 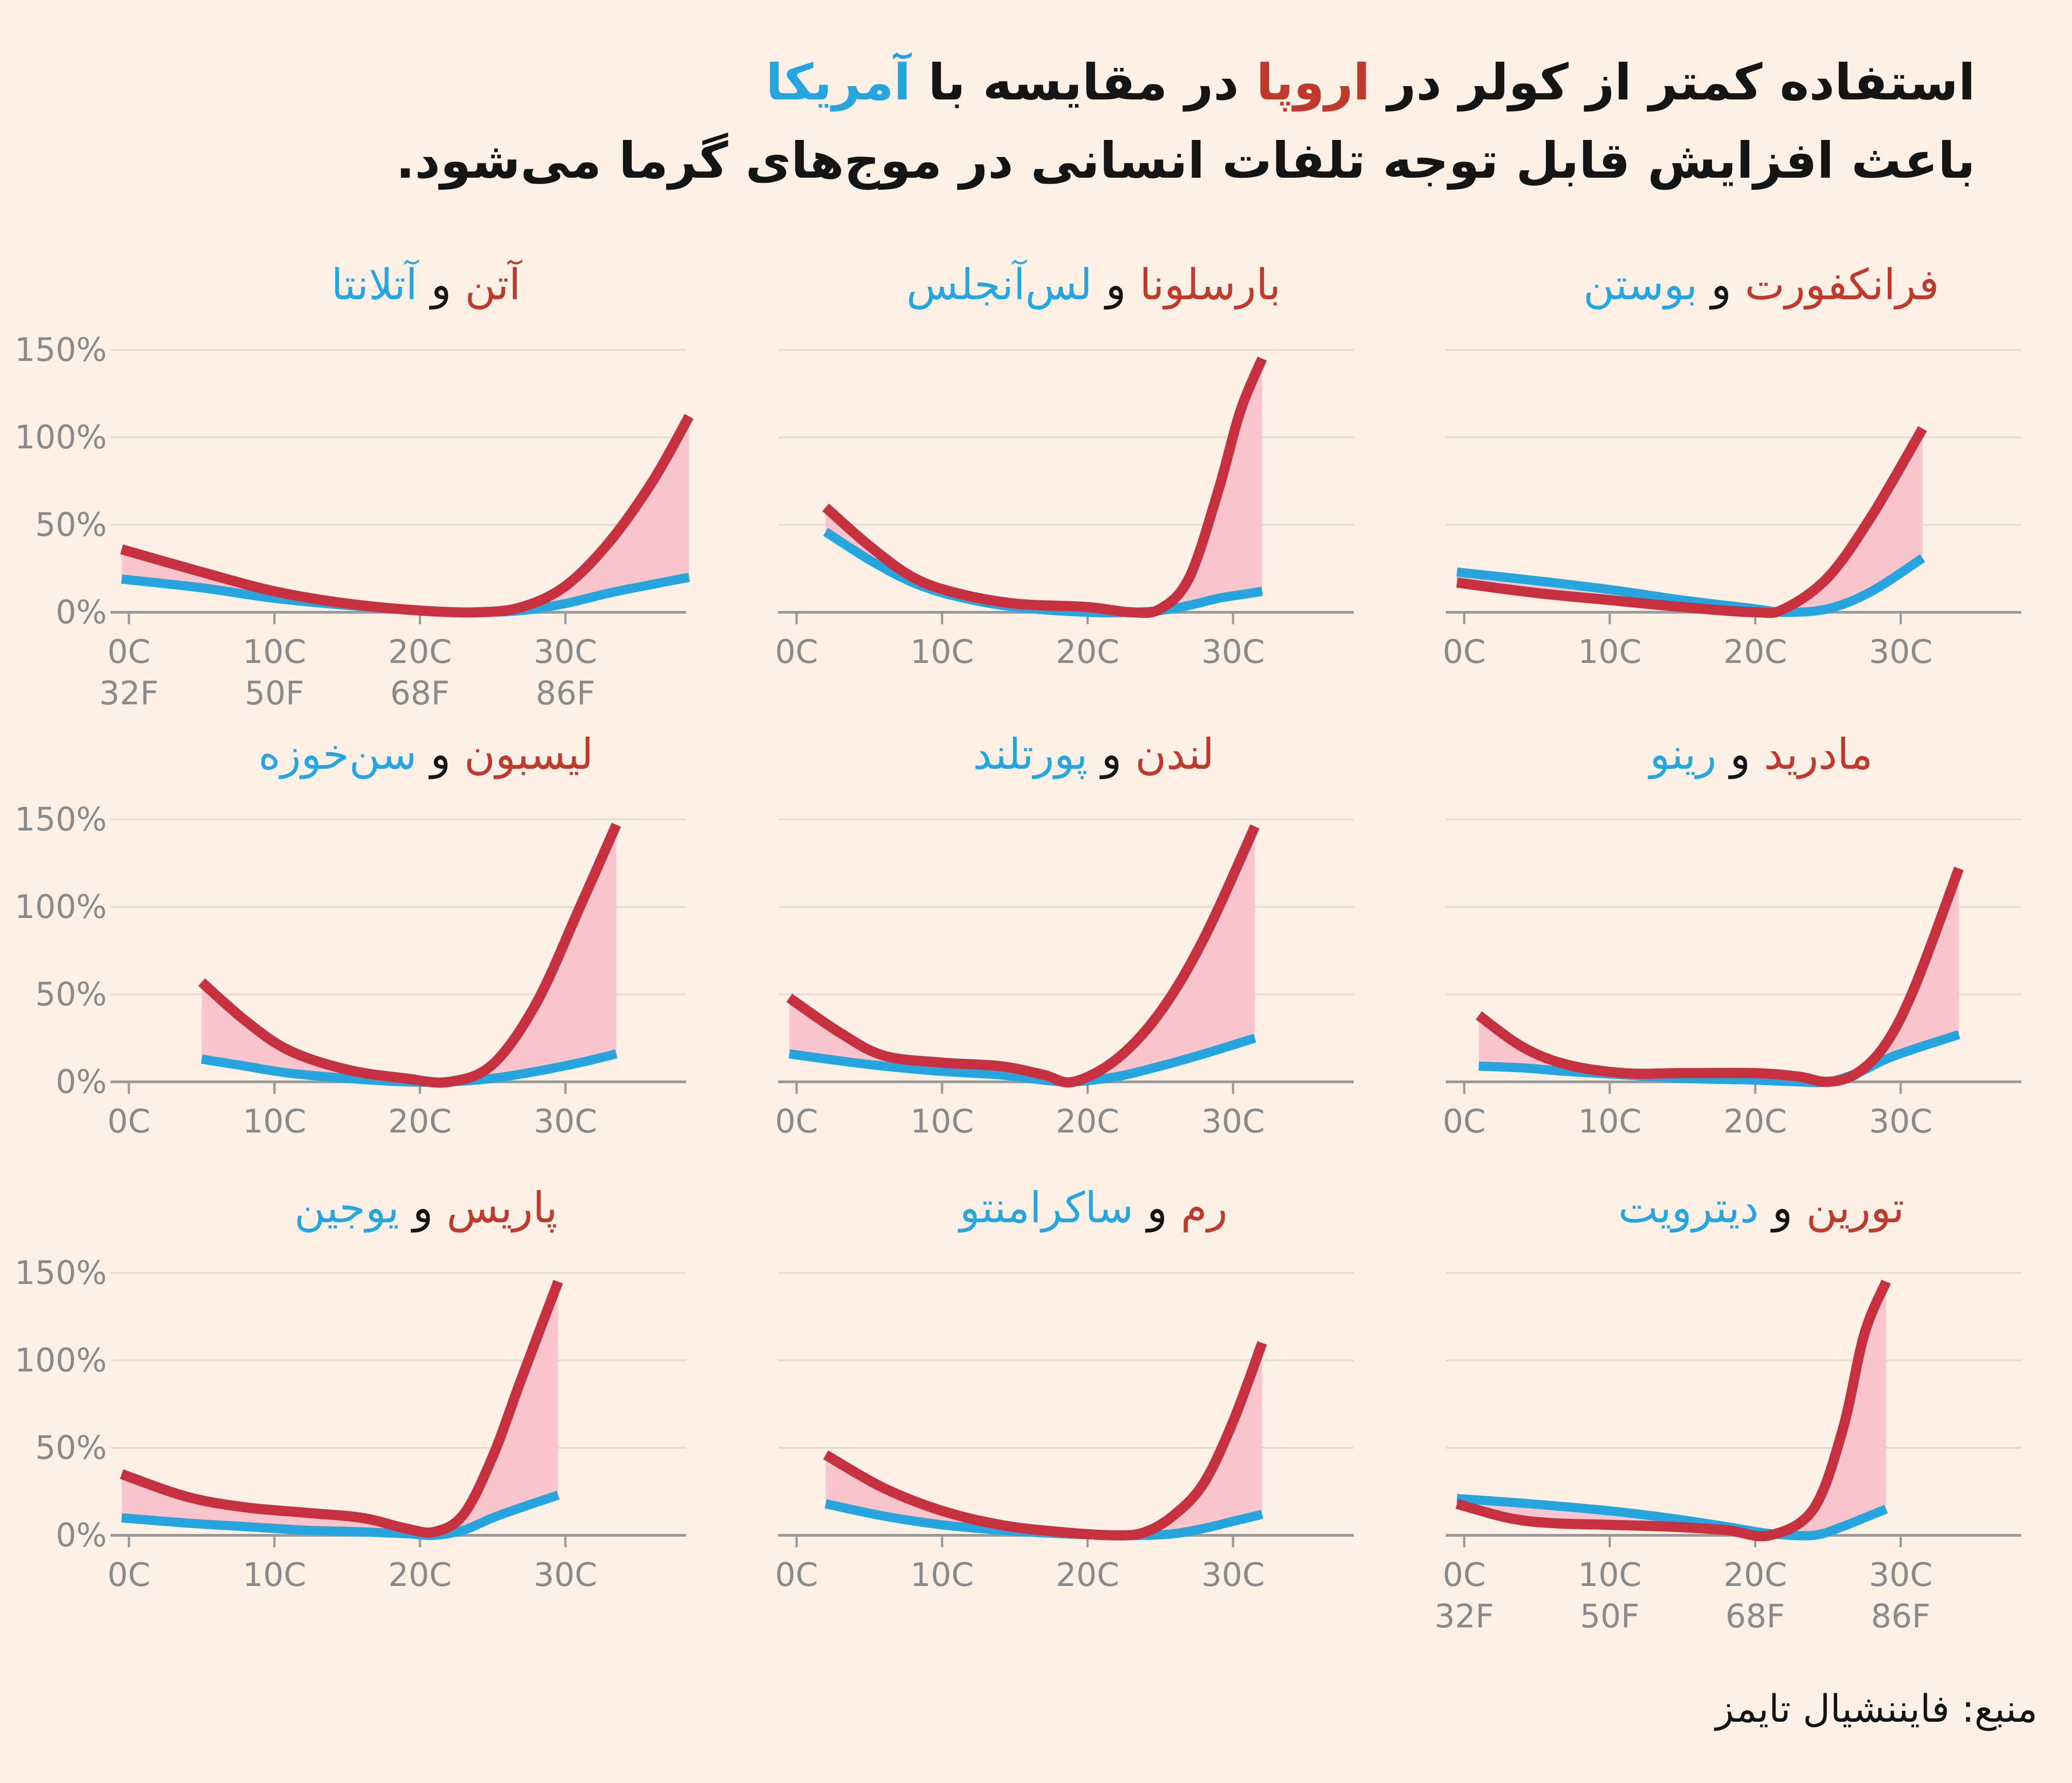 What do you see at coordinates (1313, 82) in the screenshot?
I see `title-europe: اروپا` at bounding box center [1313, 82].